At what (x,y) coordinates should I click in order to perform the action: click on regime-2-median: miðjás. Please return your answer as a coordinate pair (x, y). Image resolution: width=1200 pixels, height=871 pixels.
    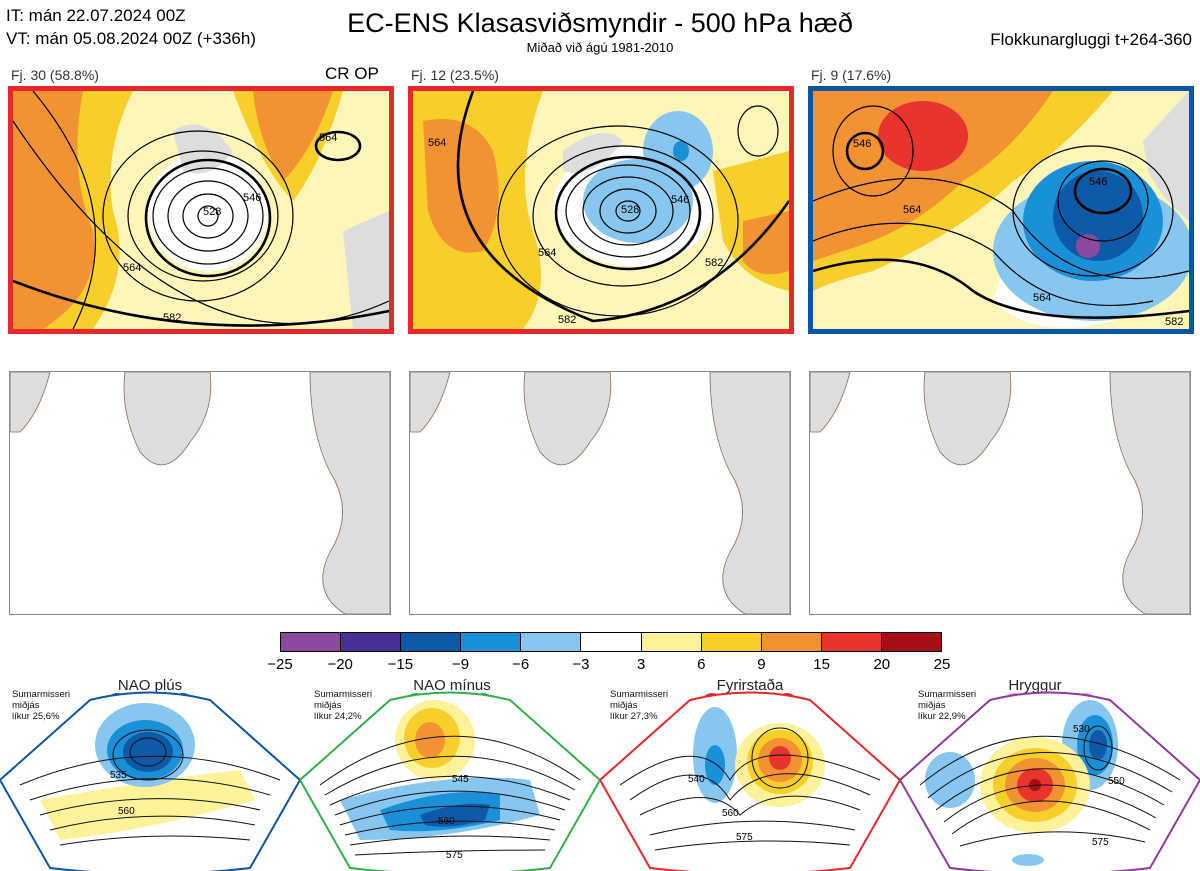
    Looking at the image, I should click on (328, 705).